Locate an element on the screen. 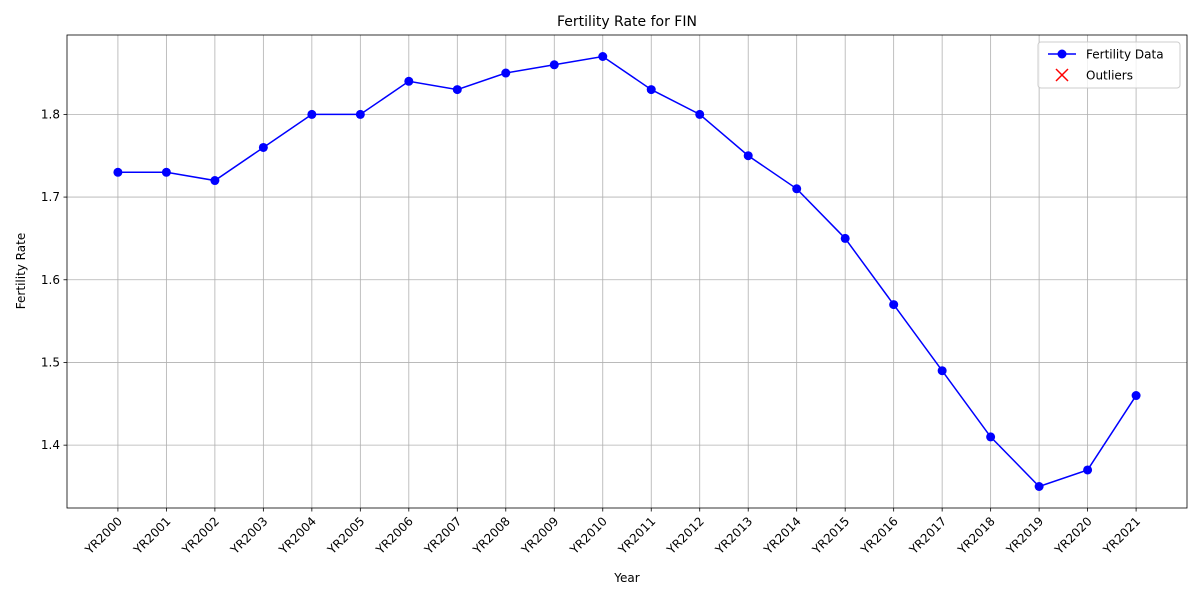 Image resolution: width=1200 pixels, height=600 pixels. x-tick-label: YR2020 is located at coordinates (1072, 535).